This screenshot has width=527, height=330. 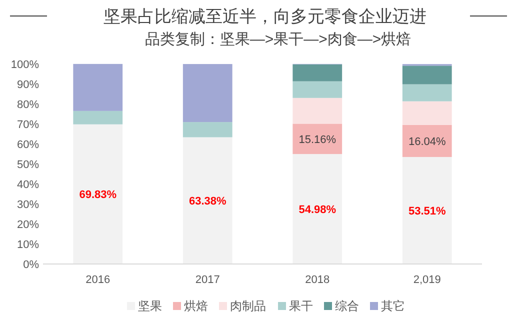 I want to click on legend-label: 坚果, so click(x=150, y=306).